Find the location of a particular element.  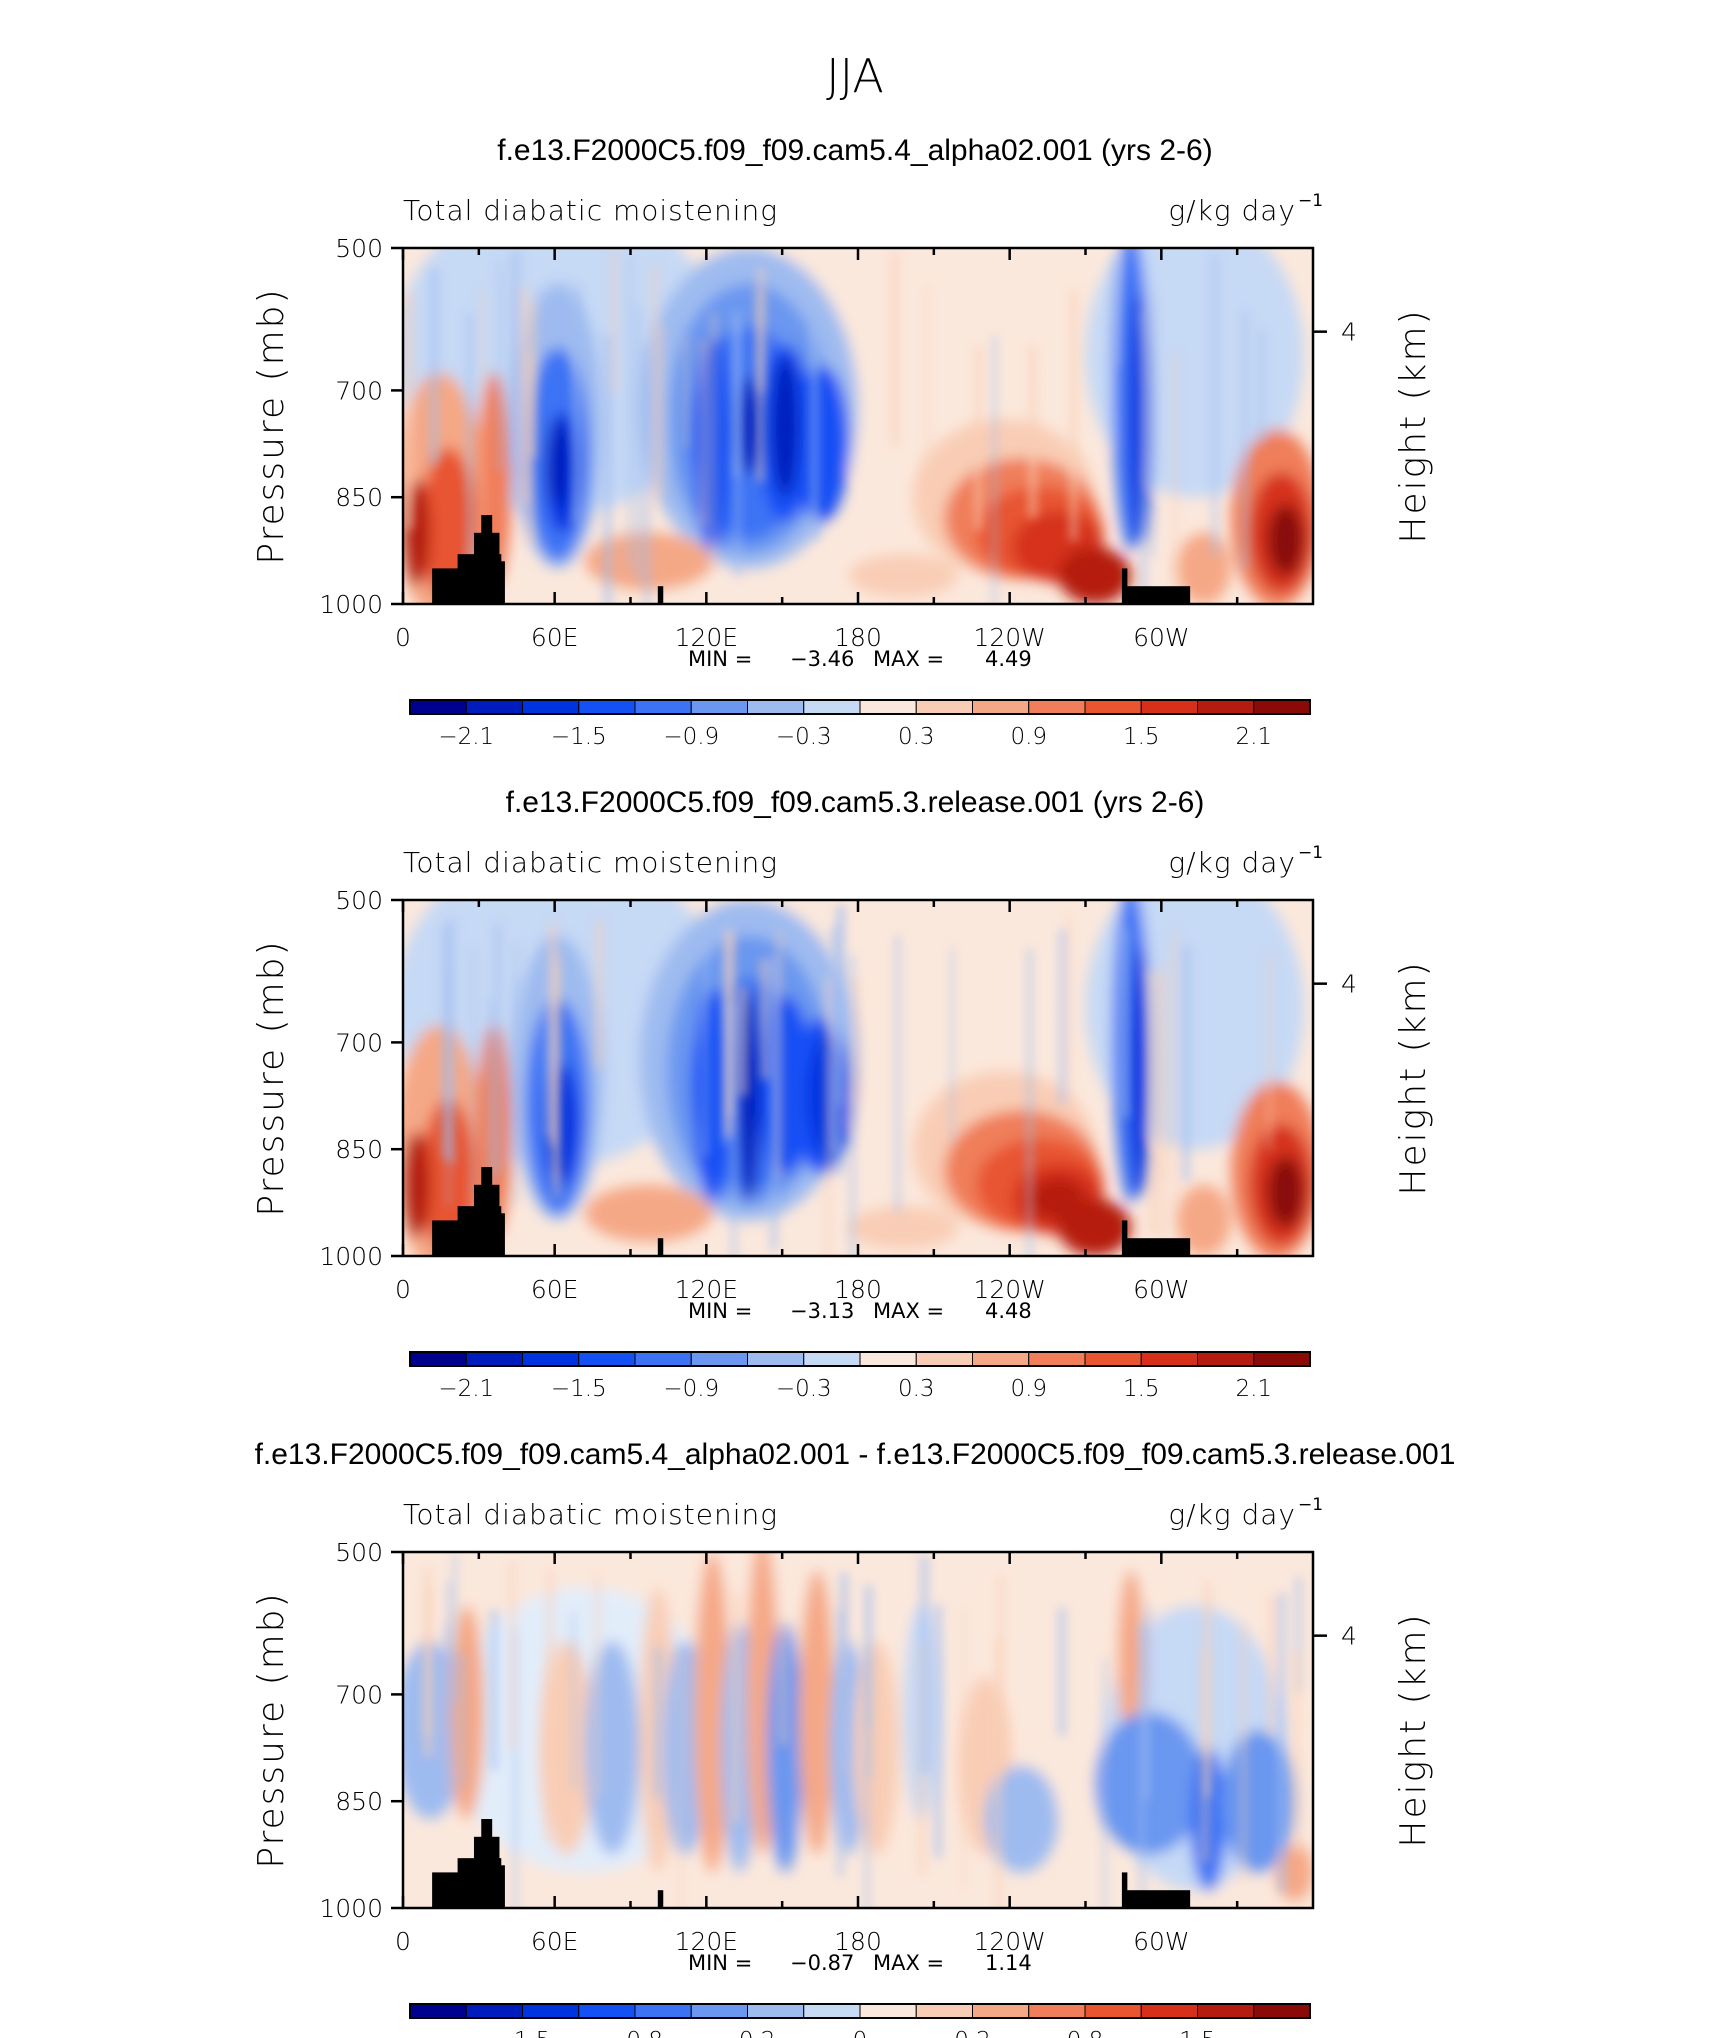

x-tick-label: 0 is located at coordinates (403, 637).